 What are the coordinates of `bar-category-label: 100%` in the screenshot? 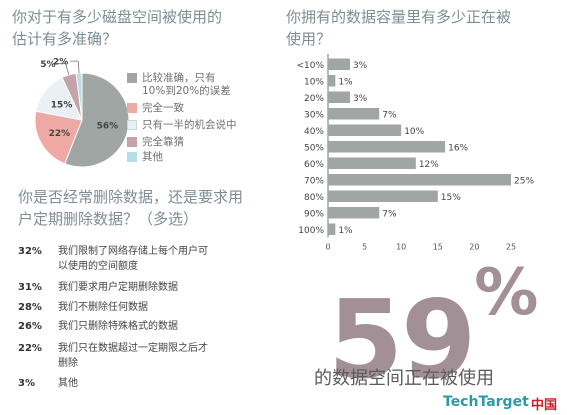 It's located at (311, 231).